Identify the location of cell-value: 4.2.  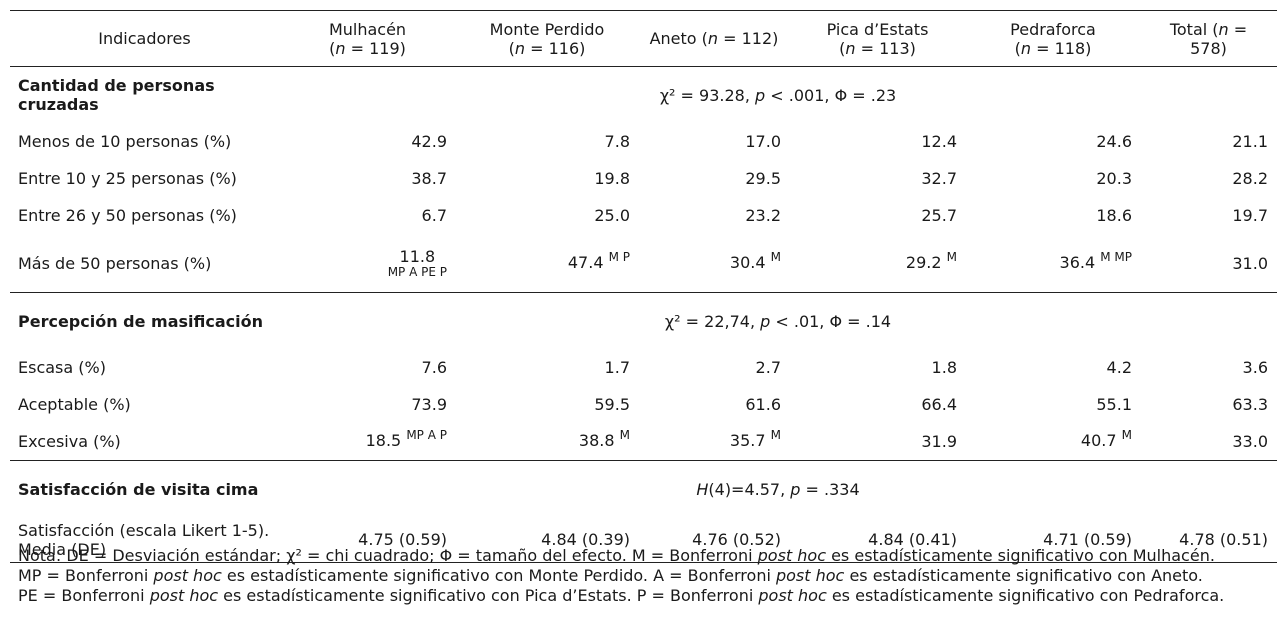
(1119, 367).